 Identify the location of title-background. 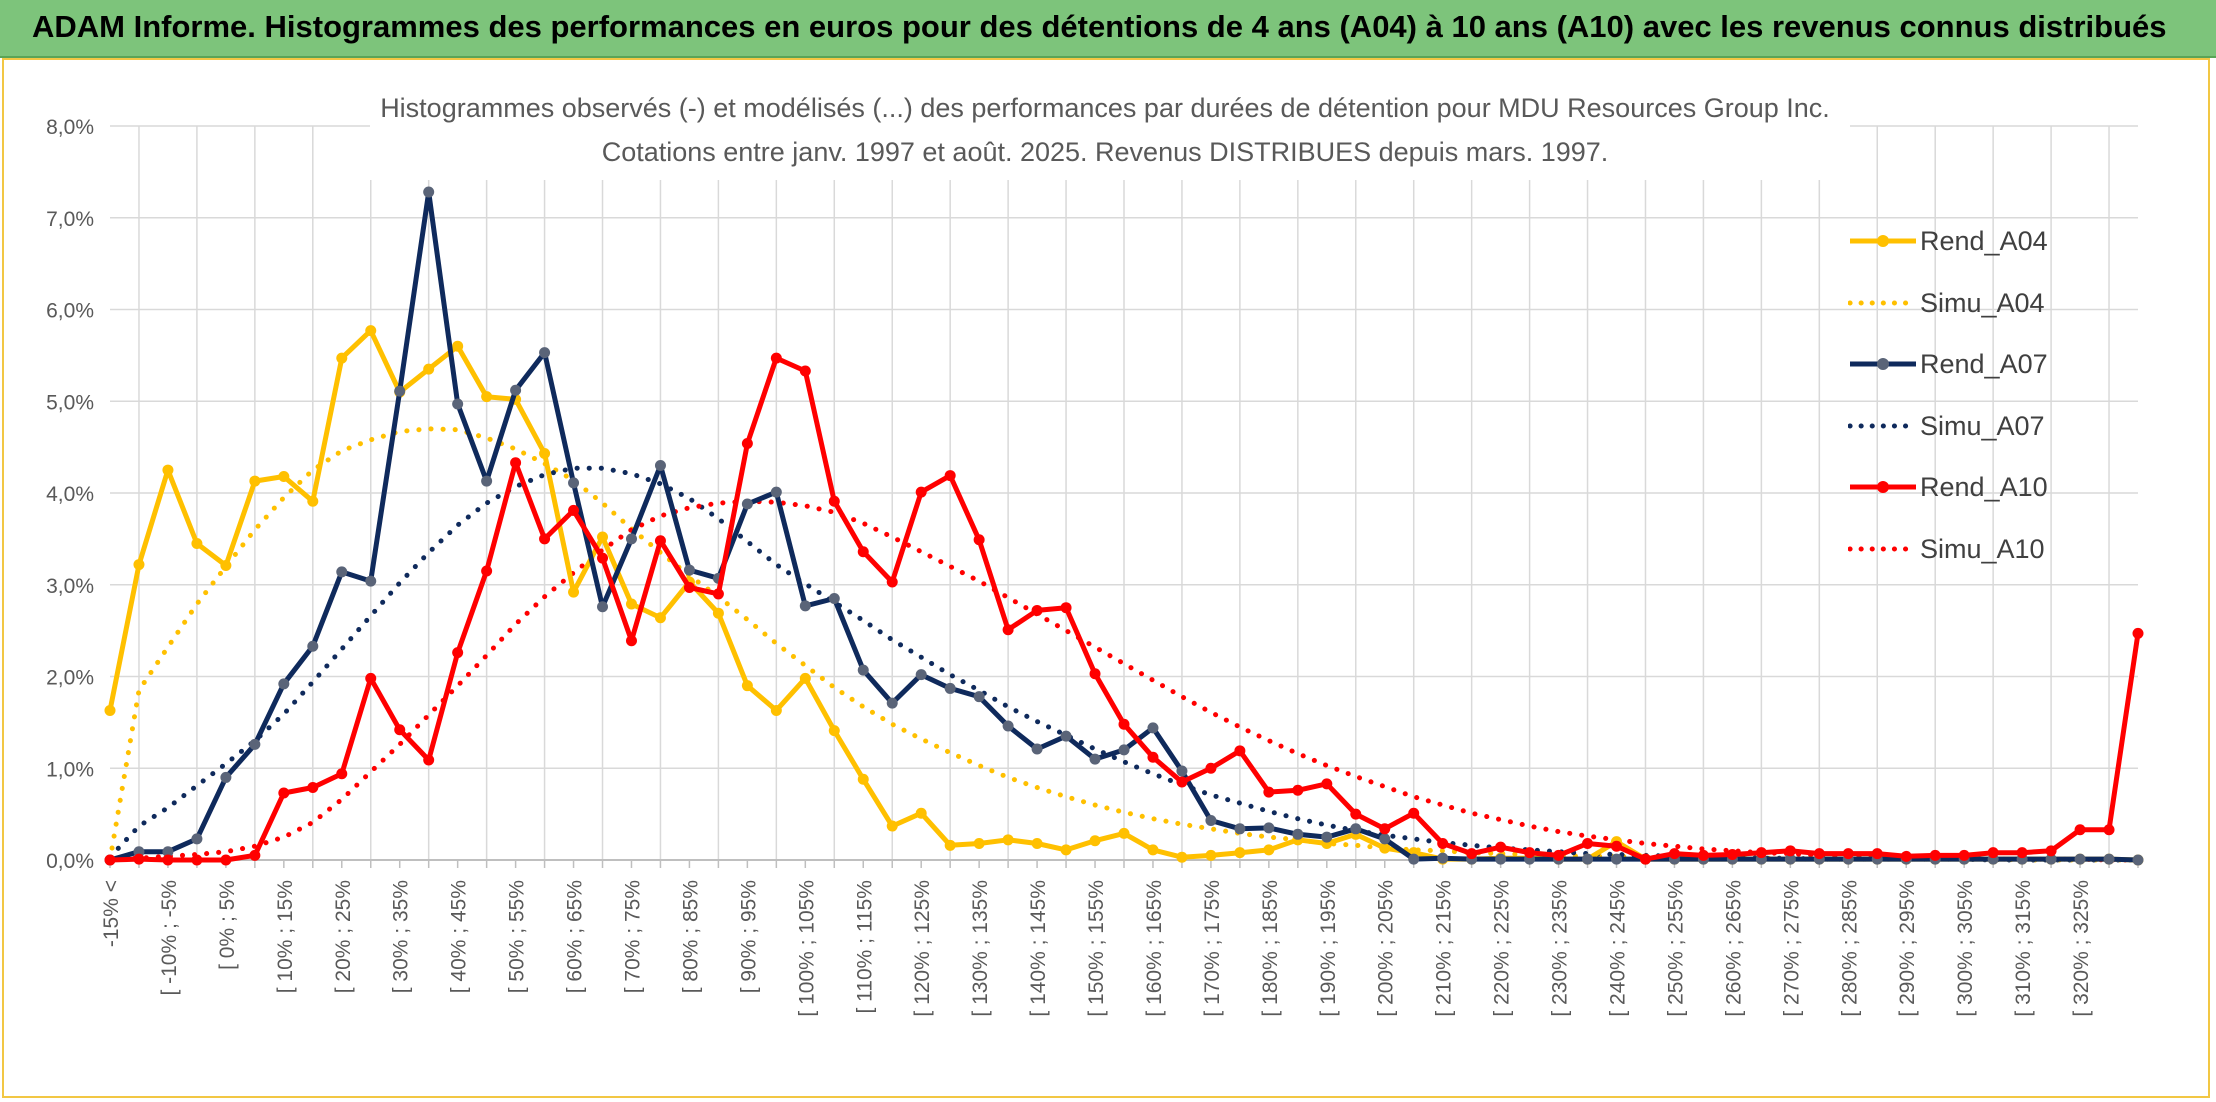
(1110, 131).